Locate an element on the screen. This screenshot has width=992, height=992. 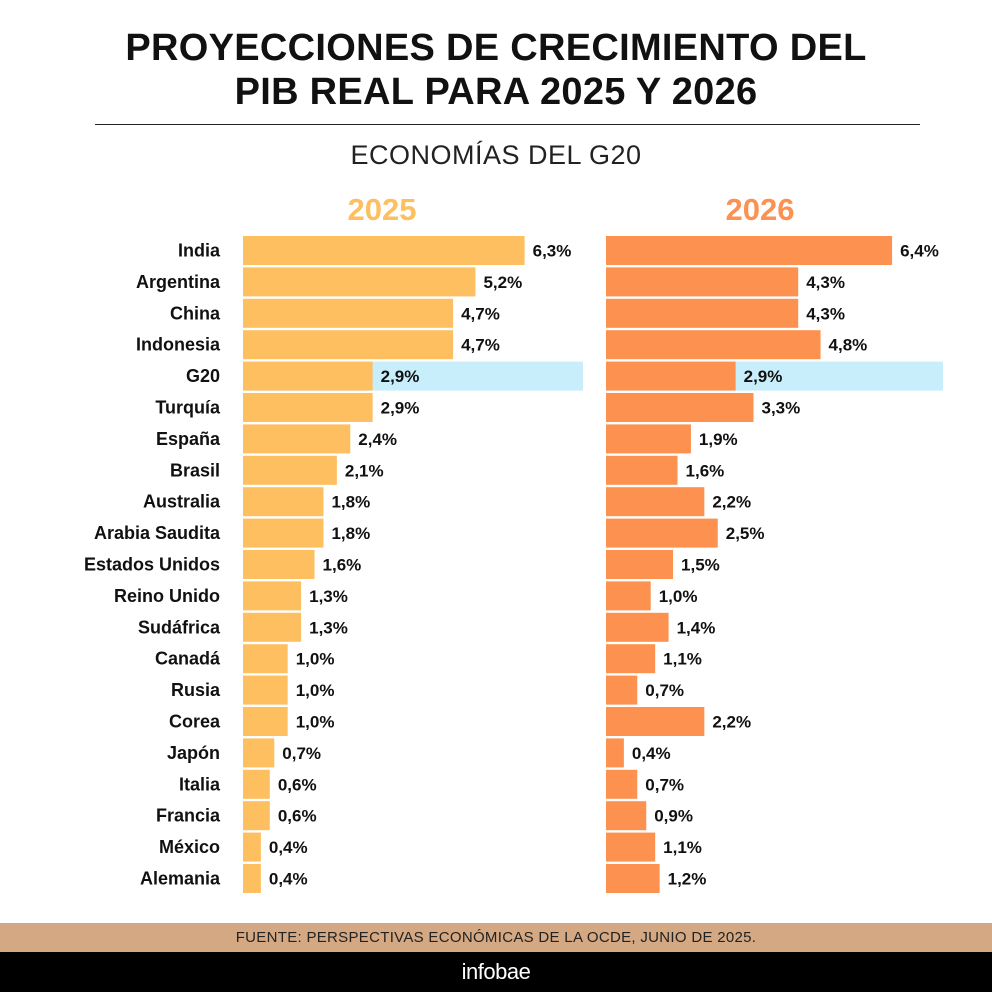
category-label: Canadá is located at coordinates (188, 659).